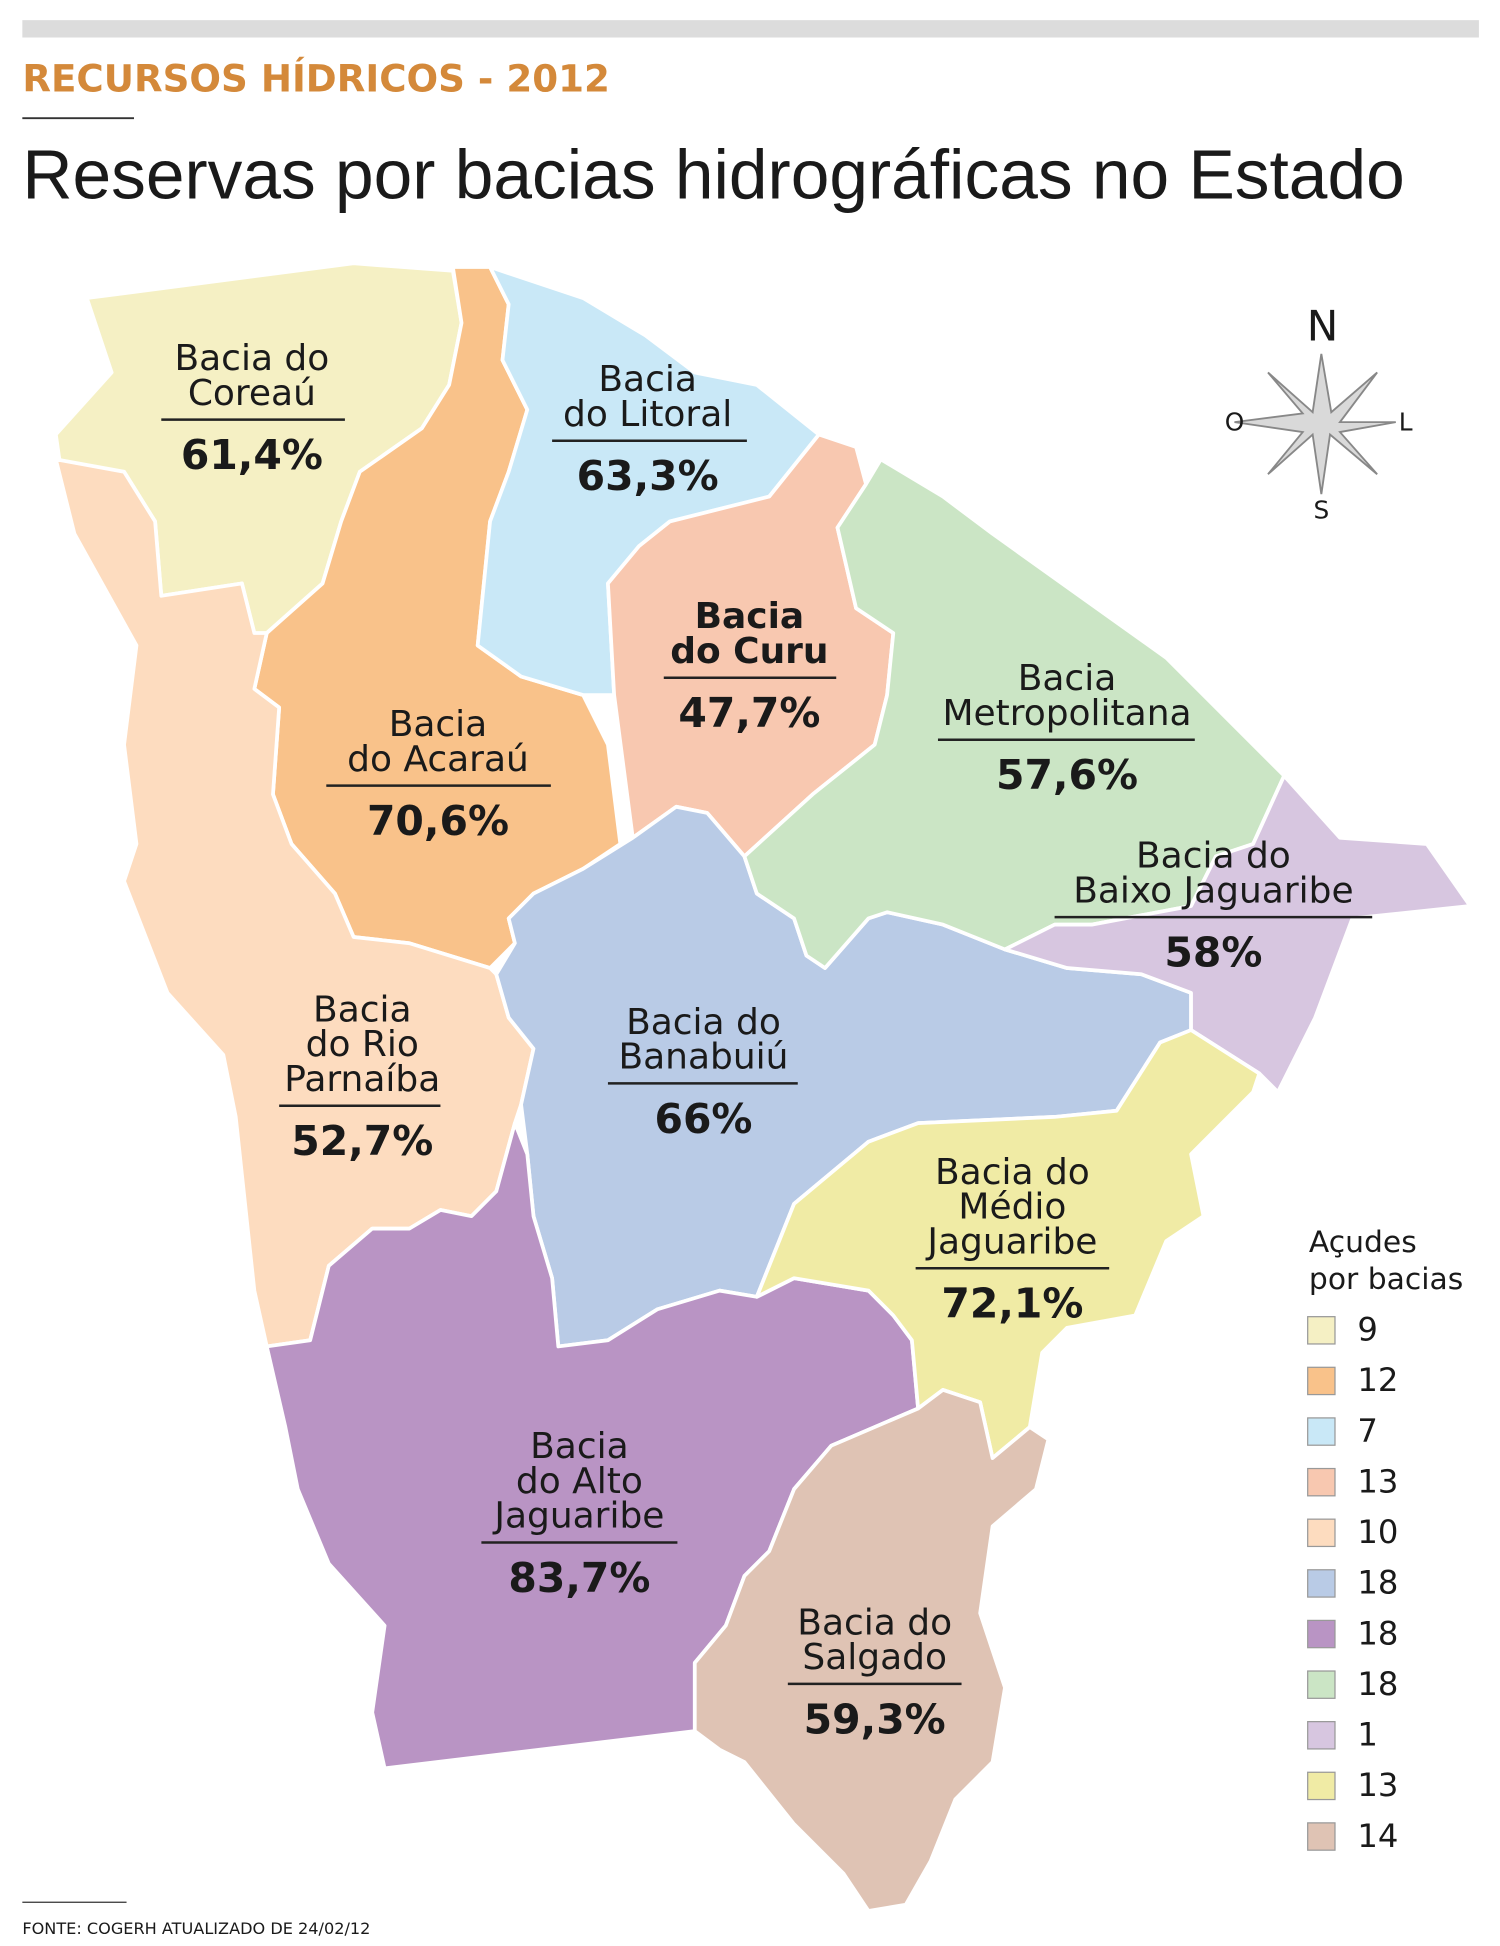 The height and width of the screenshot is (1946, 1500). Describe the element at coordinates (579, 1481) in the screenshot. I see `region-name: do Alto` at that location.